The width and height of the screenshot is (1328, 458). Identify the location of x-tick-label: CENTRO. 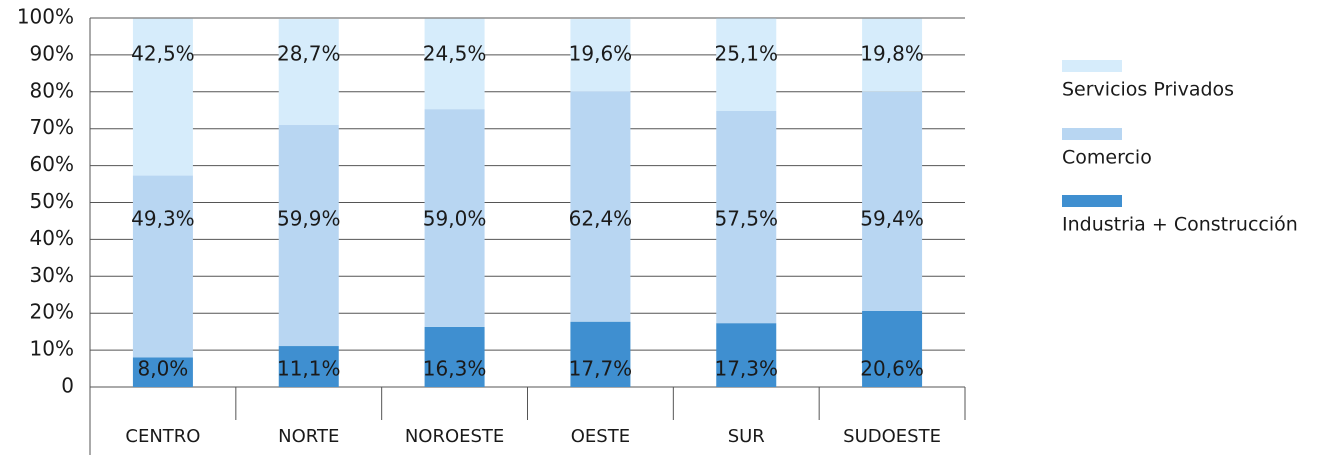
(162, 436).